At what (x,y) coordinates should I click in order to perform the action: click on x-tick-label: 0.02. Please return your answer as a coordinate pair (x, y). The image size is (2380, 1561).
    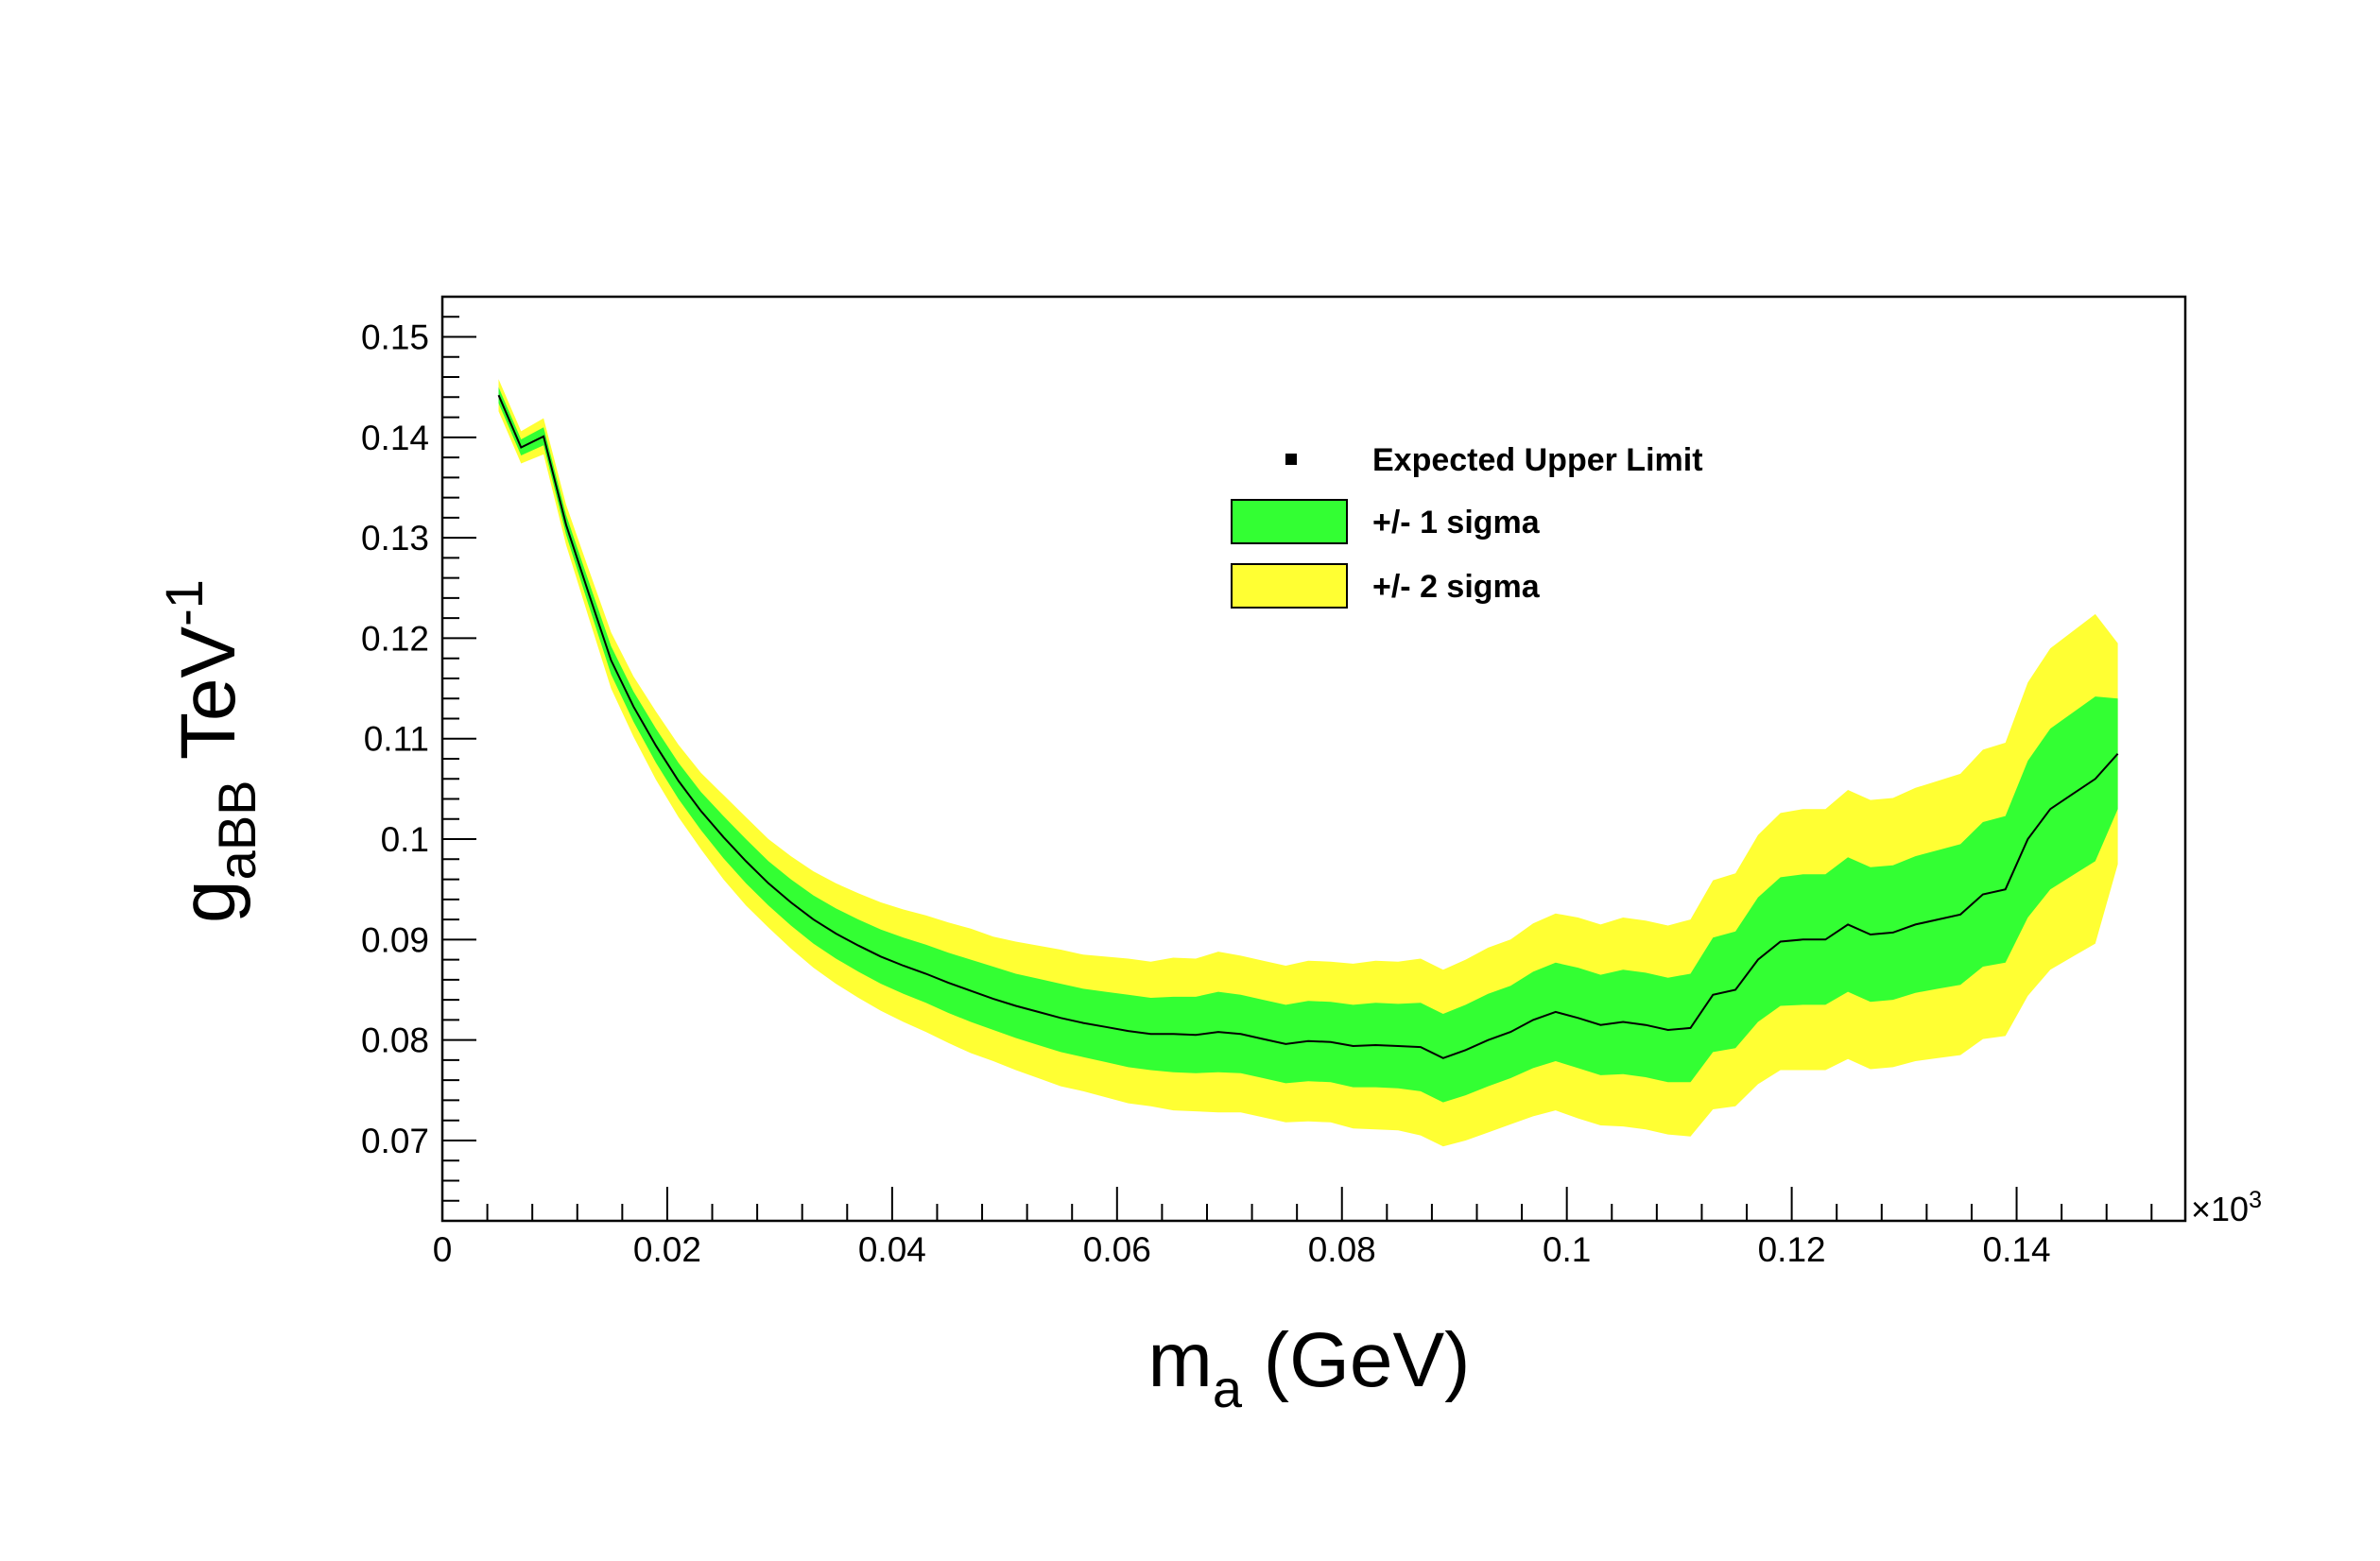
    Looking at the image, I should click on (667, 1249).